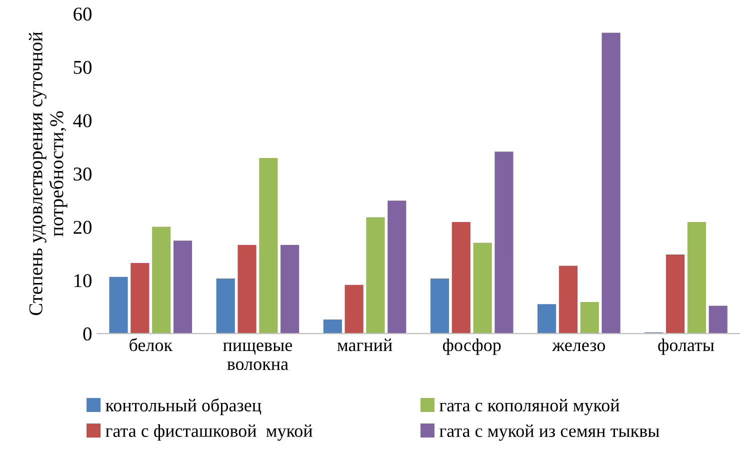 The image size is (747, 457). I want to click on legend-label: контольный образец, so click(184, 407).